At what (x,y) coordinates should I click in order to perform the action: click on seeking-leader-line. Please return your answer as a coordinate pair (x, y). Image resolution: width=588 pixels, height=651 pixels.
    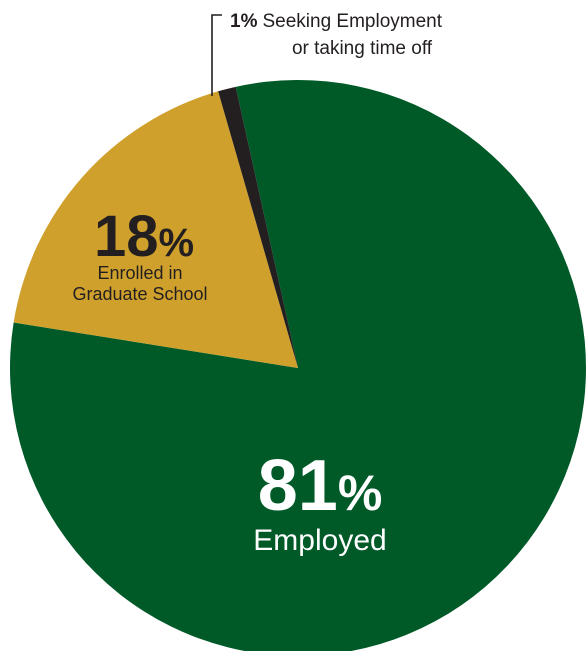
    Looking at the image, I should click on (216, 55).